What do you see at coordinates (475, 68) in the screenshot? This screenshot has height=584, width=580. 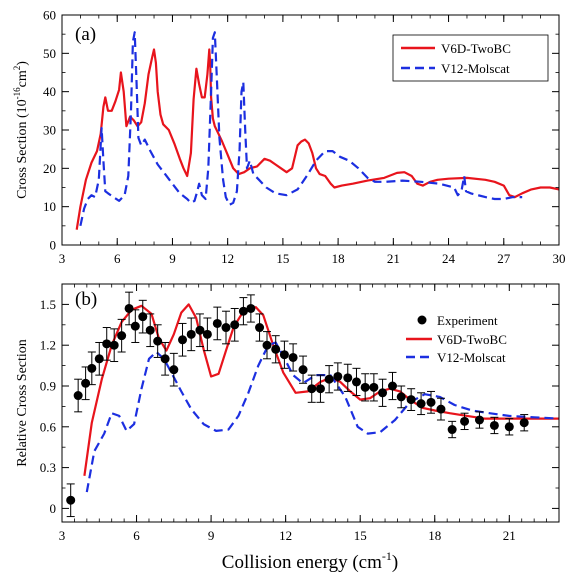 I see `panel-a-legend-label-v12: V12-Molscat` at bounding box center [475, 68].